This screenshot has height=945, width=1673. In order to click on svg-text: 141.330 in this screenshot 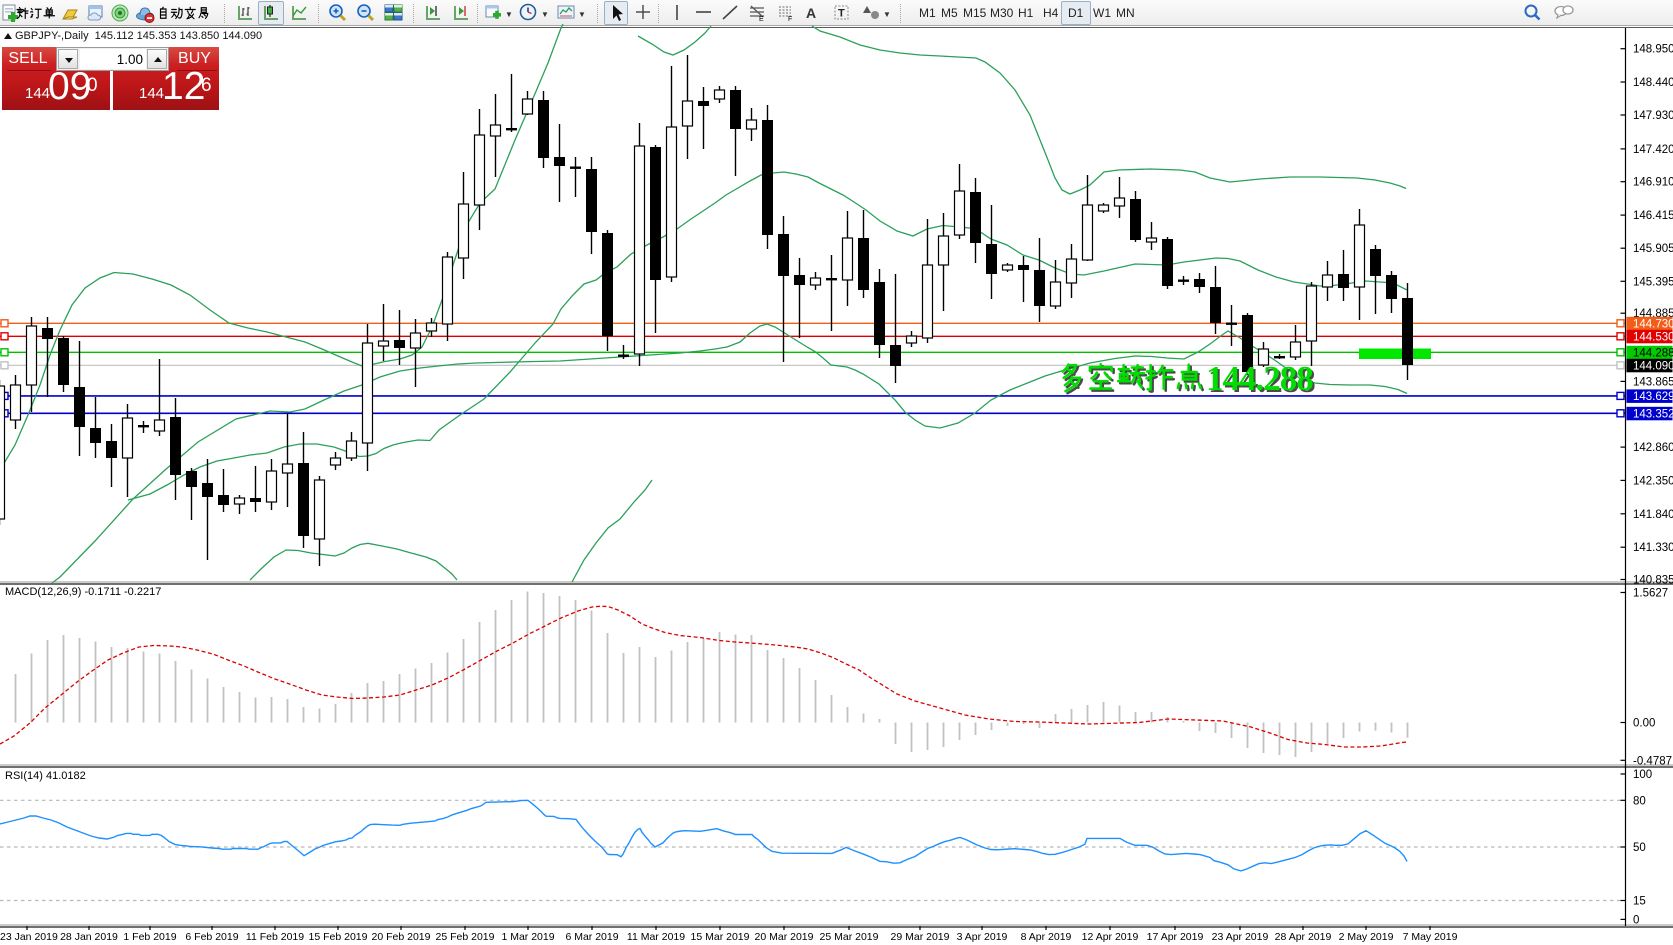, I will do `click(1653, 548)`.